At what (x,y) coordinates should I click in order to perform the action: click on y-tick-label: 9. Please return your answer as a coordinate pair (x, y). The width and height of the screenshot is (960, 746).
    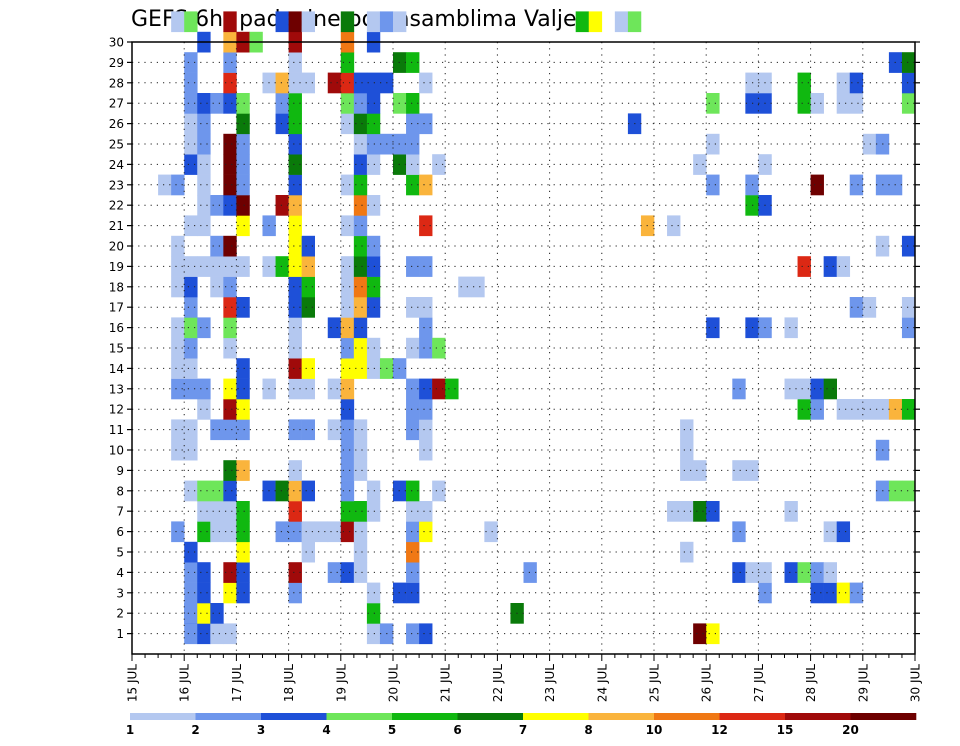
    Looking at the image, I should click on (120, 471).